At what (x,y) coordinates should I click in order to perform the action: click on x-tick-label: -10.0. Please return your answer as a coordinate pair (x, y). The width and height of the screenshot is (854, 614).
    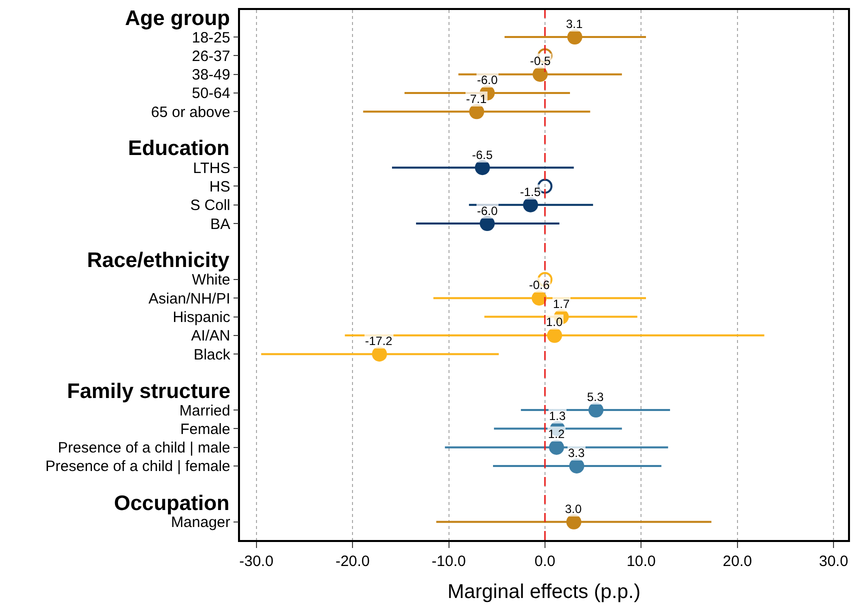
    Looking at the image, I should click on (449, 561).